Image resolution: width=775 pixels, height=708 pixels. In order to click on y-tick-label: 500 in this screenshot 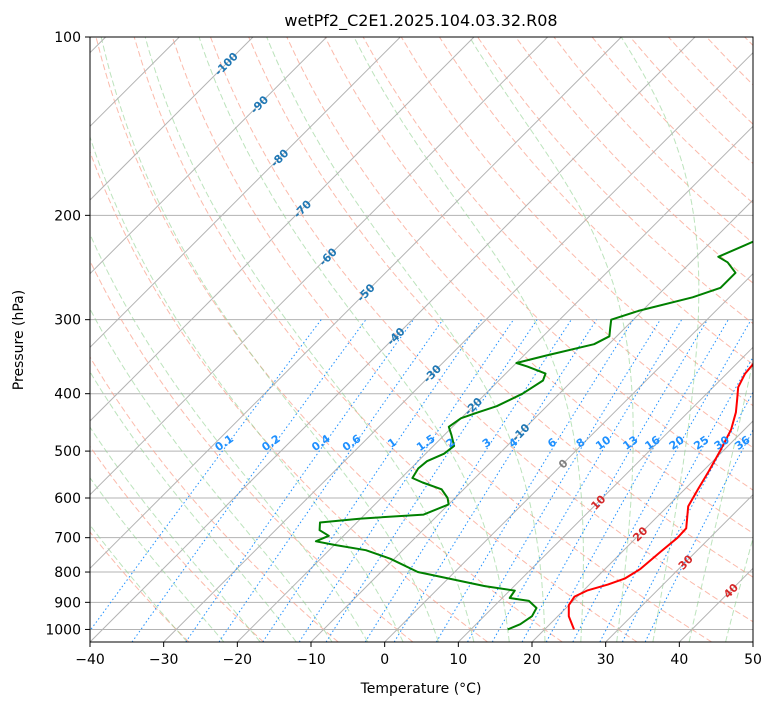, I will do `click(67, 452)`.